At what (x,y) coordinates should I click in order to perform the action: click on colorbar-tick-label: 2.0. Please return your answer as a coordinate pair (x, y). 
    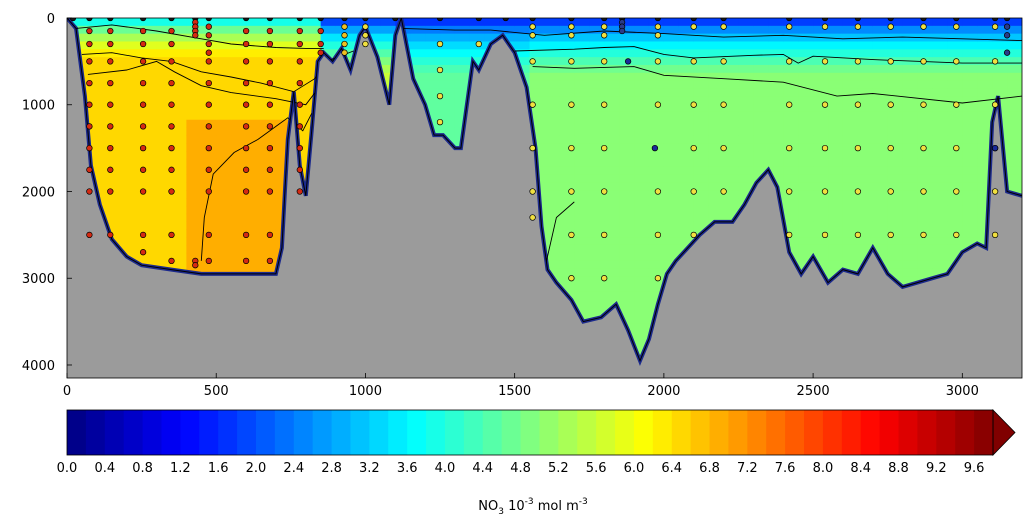
    Looking at the image, I should click on (256, 468).